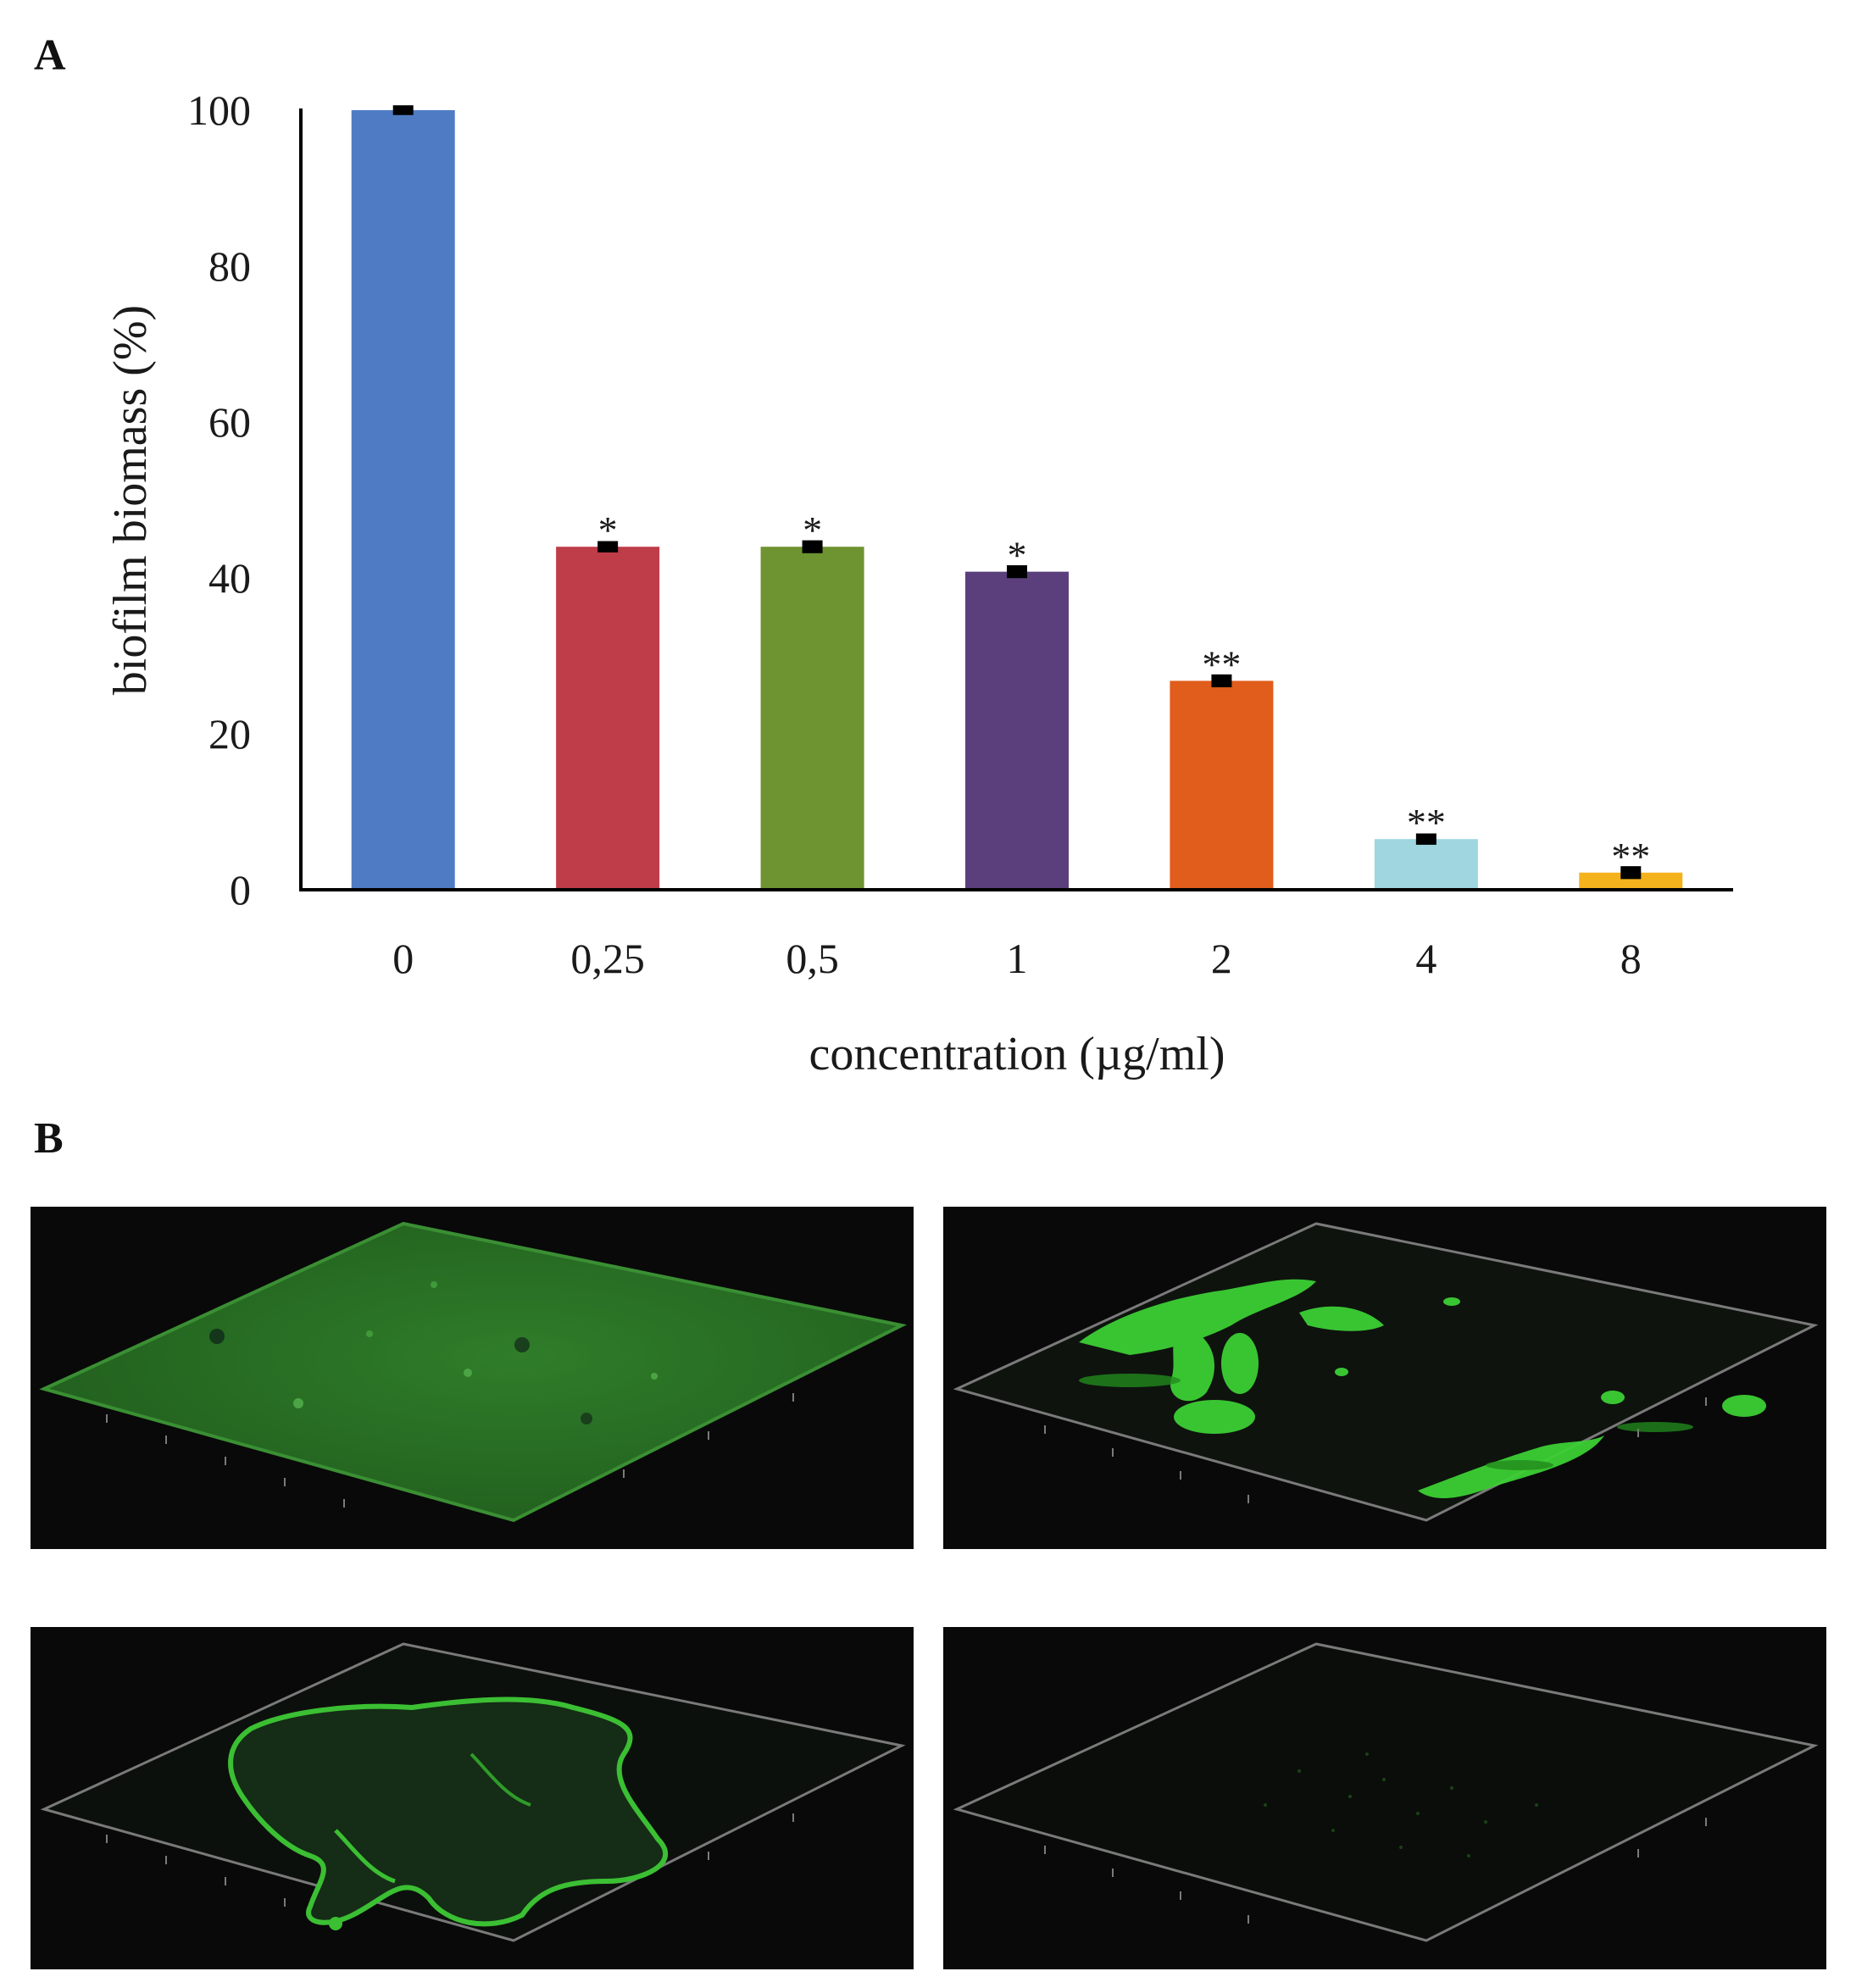  Describe the element at coordinates (229, 422) in the screenshot. I see `y-tick-label-3: 60` at that location.